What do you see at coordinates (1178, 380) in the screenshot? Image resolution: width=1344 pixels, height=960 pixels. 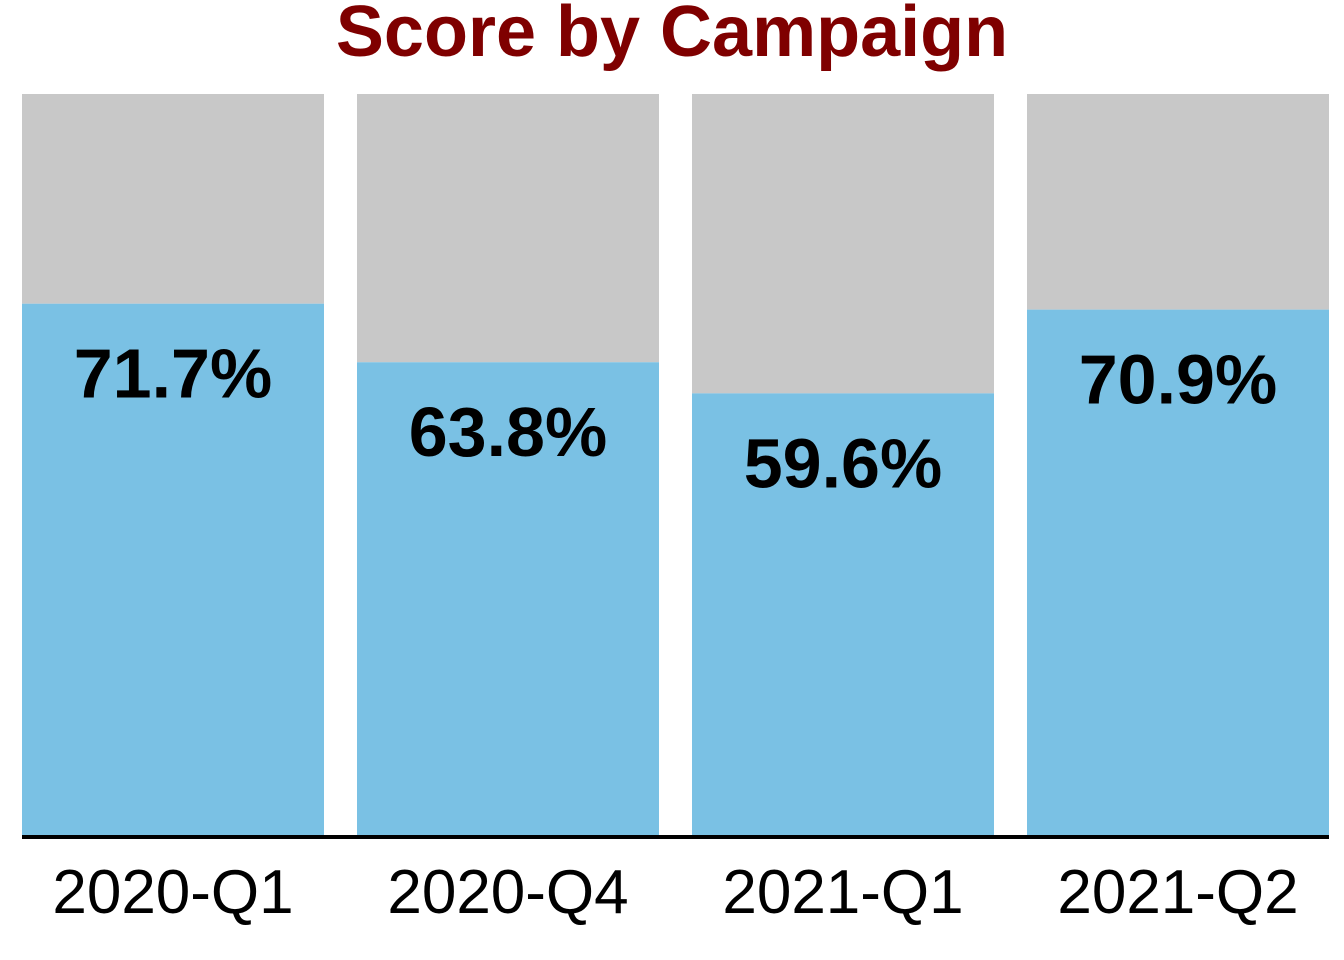 I see `value-label-2021-Q2: 70.9%` at bounding box center [1178, 380].